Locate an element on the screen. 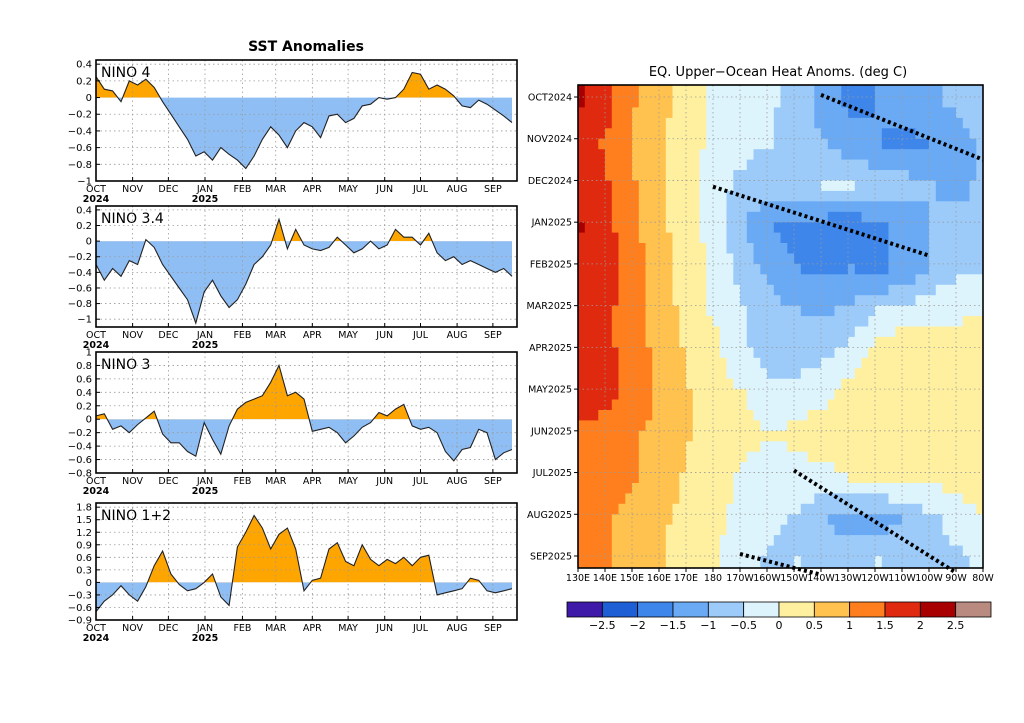  y-tick-label: −1 is located at coordinates (84, 182).